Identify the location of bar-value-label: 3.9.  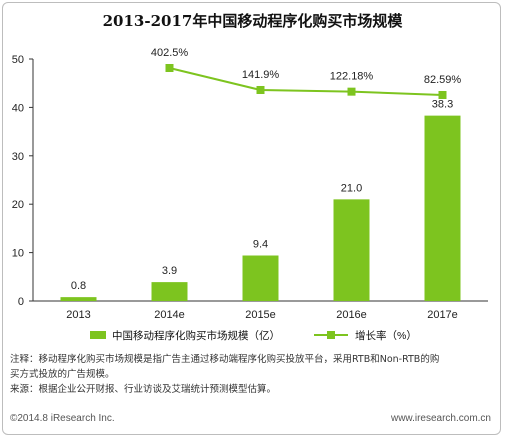
(169, 271).